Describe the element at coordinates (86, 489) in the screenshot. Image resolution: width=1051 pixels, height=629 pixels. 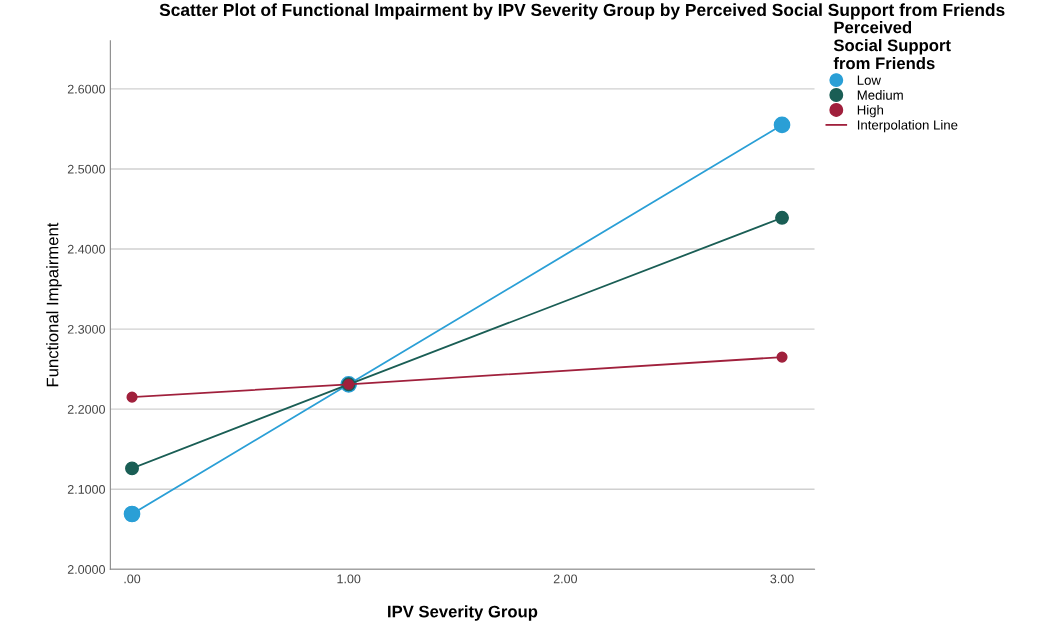
I see `y-tick-label: 2.1000` at that location.